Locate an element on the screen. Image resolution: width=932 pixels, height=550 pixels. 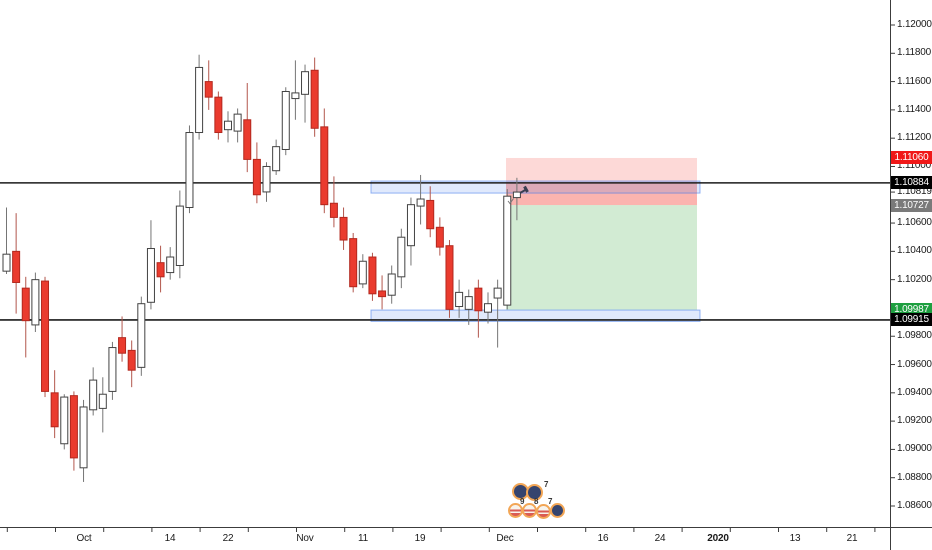
price-tick-label: 1.11000 is located at coordinates (914, 166).